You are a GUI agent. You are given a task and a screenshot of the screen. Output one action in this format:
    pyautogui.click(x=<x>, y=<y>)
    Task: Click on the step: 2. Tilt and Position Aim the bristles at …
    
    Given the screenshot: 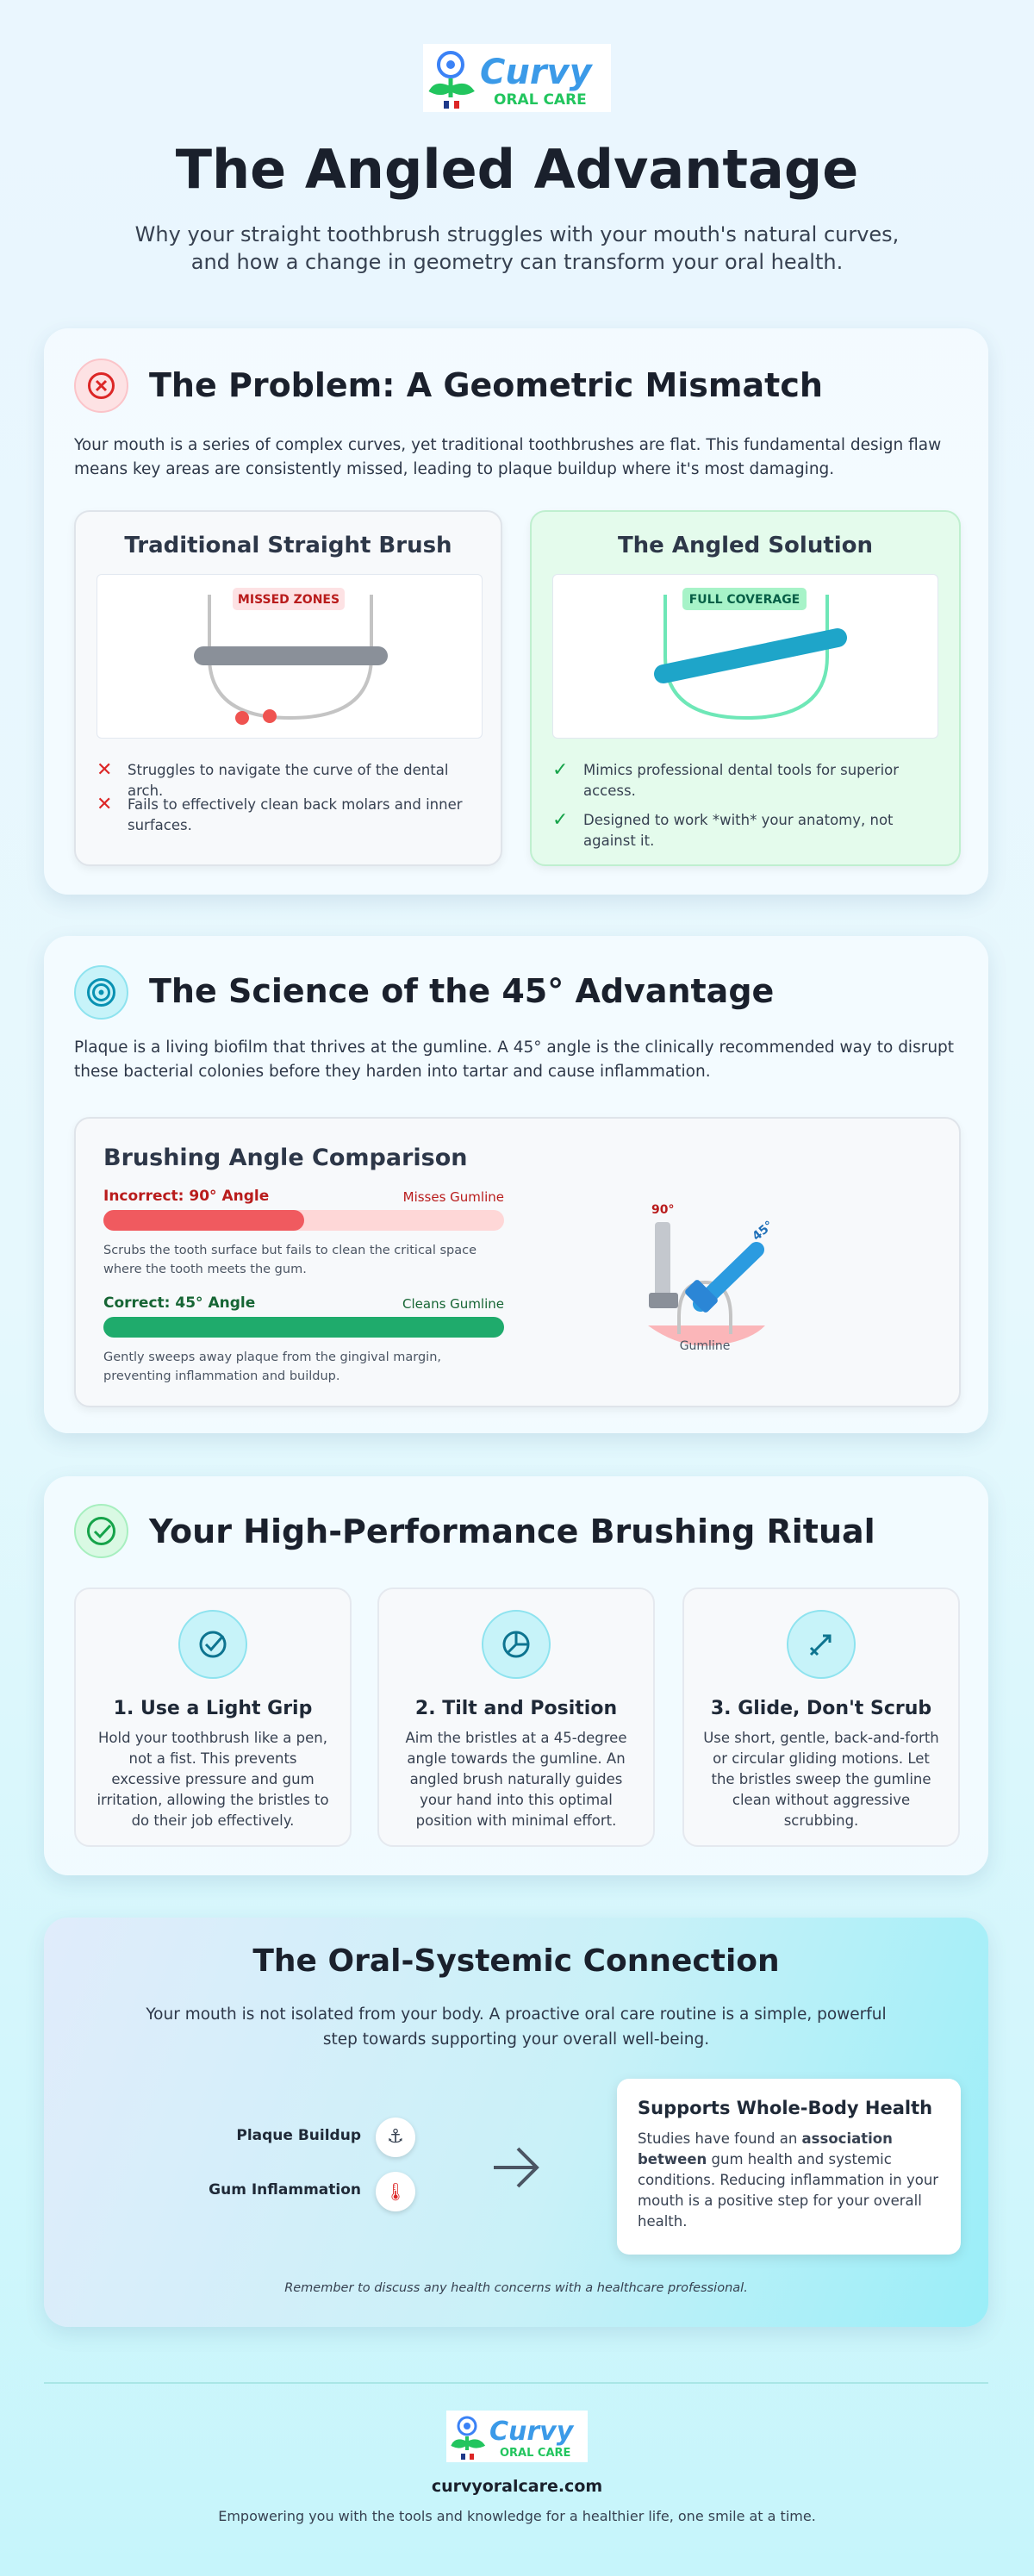 What is the action you would take?
    pyautogui.click(x=516, y=1717)
    